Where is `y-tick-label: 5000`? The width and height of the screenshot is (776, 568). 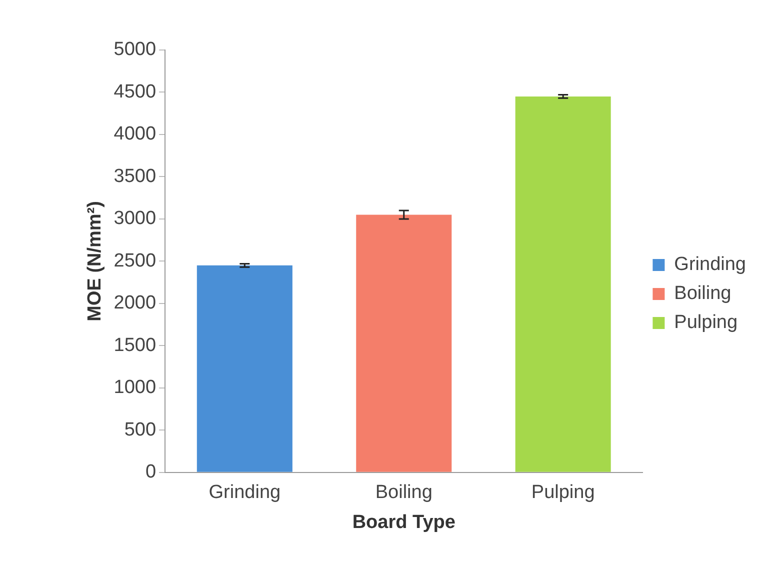
y-tick-label: 5000 is located at coordinates (135, 49).